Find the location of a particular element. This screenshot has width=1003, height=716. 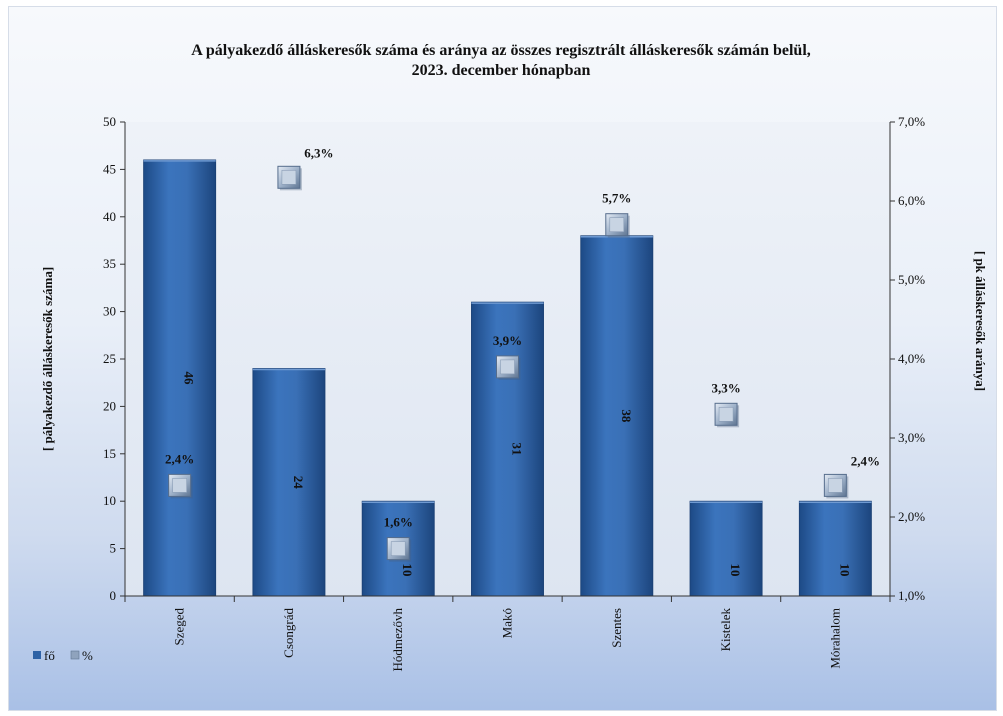

x-tick-label: Makó is located at coordinates (507, 623).